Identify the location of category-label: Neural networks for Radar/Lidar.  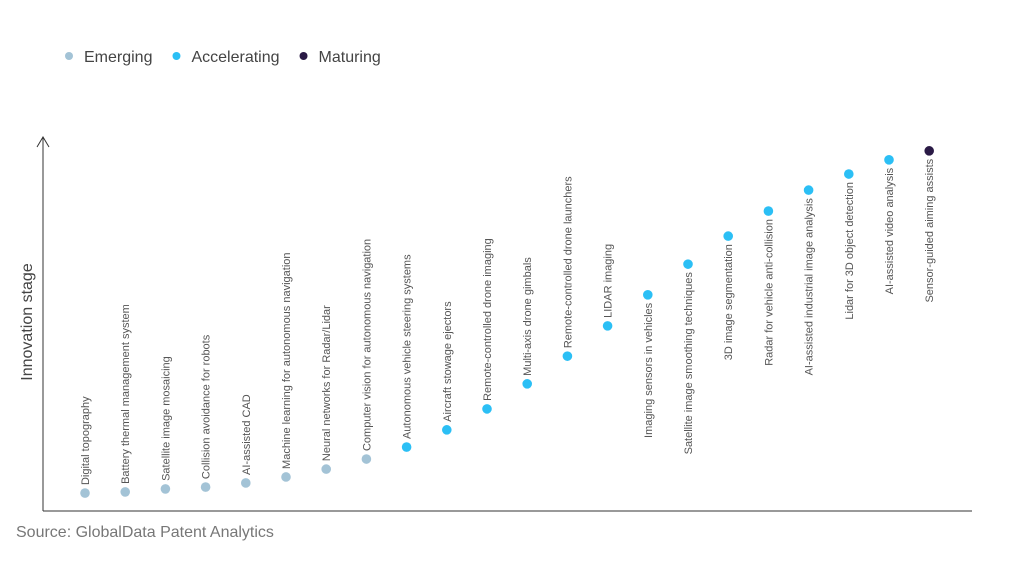
(327, 383).